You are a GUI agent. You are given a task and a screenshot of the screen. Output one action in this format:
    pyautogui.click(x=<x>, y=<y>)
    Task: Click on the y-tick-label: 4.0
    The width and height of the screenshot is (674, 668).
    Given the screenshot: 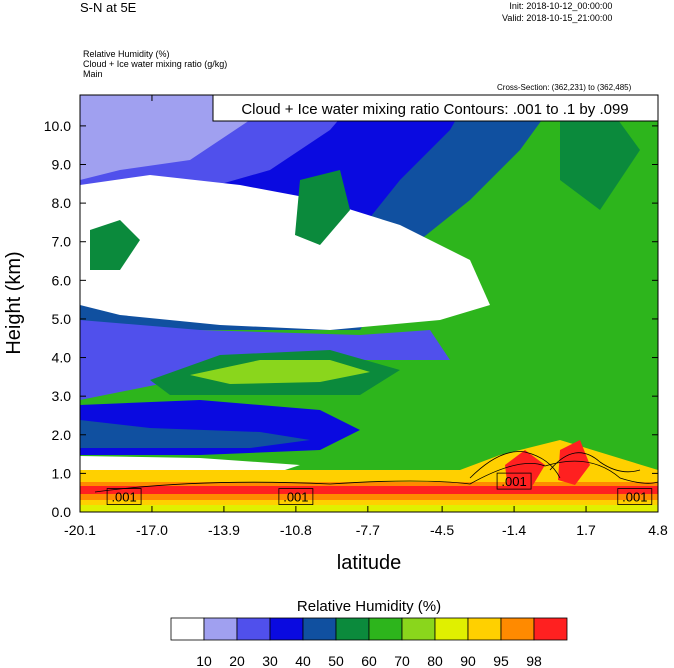 What is the action you would take?
    pyautogui.click(x=62, y=358)
    